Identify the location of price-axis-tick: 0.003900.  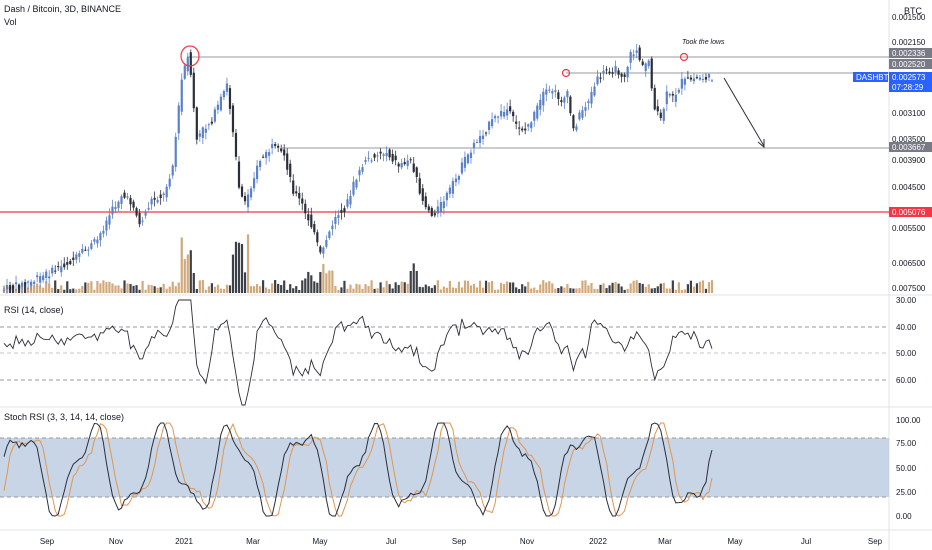
(909, 160).